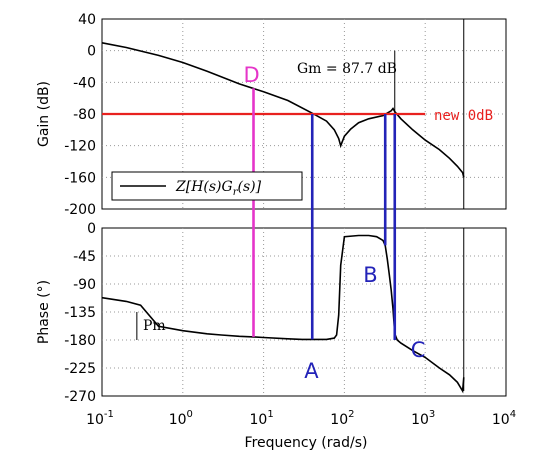  What do you see at coordinates (342, 418) in the screenshot?
I see `xtick-label: 10²` at bounding box center [342, 418].